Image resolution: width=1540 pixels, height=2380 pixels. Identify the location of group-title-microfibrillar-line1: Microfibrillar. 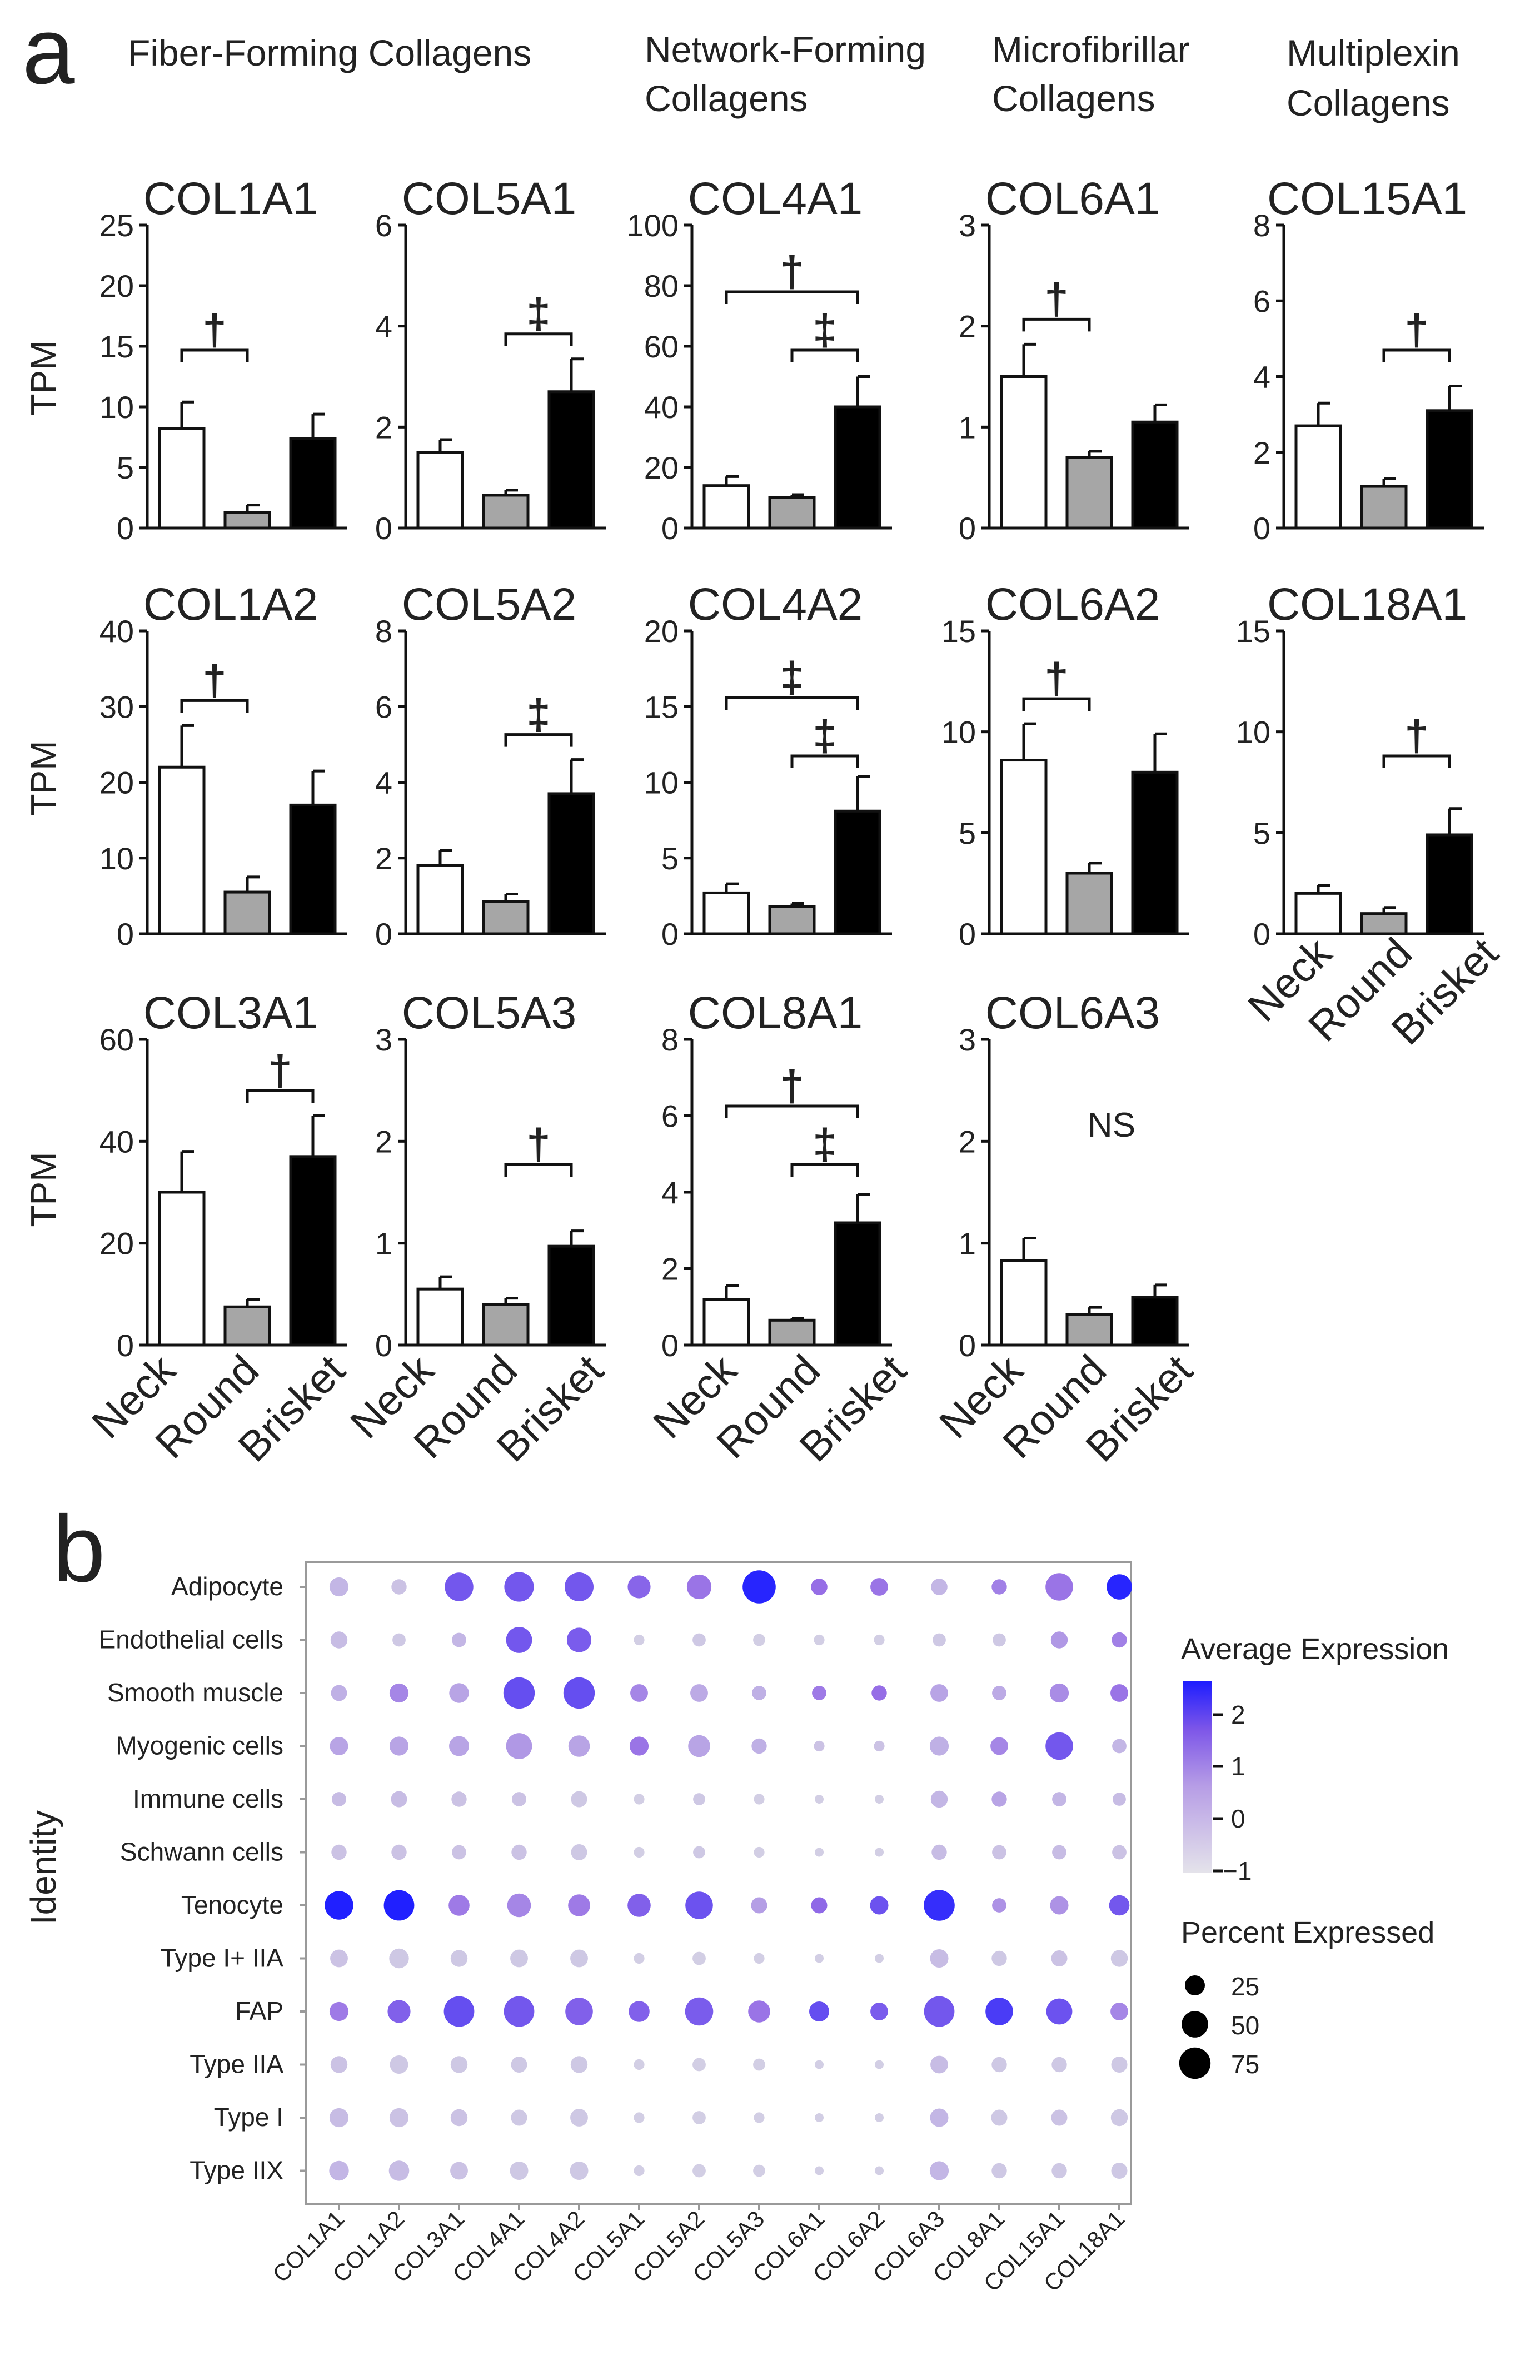
(1091, 50).